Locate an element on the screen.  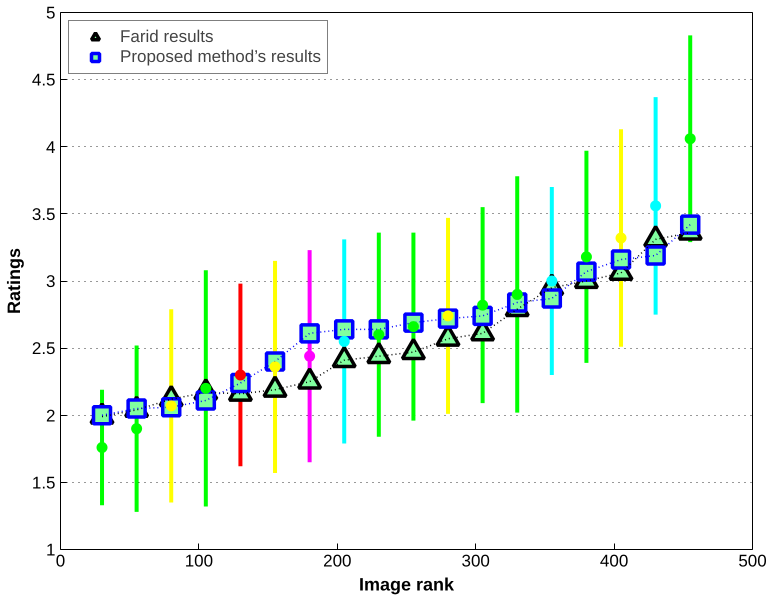
y-tick-label: 2 is located at coordinates (51, 416).